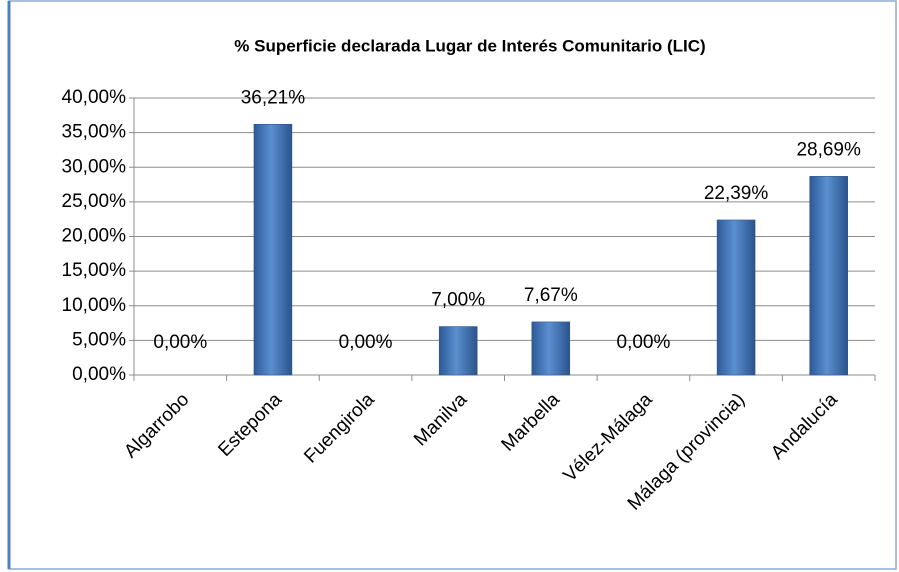 The height and width of the screenshot is (572, 899). I want to click on value-label: 28,69%, so click(828, 149).